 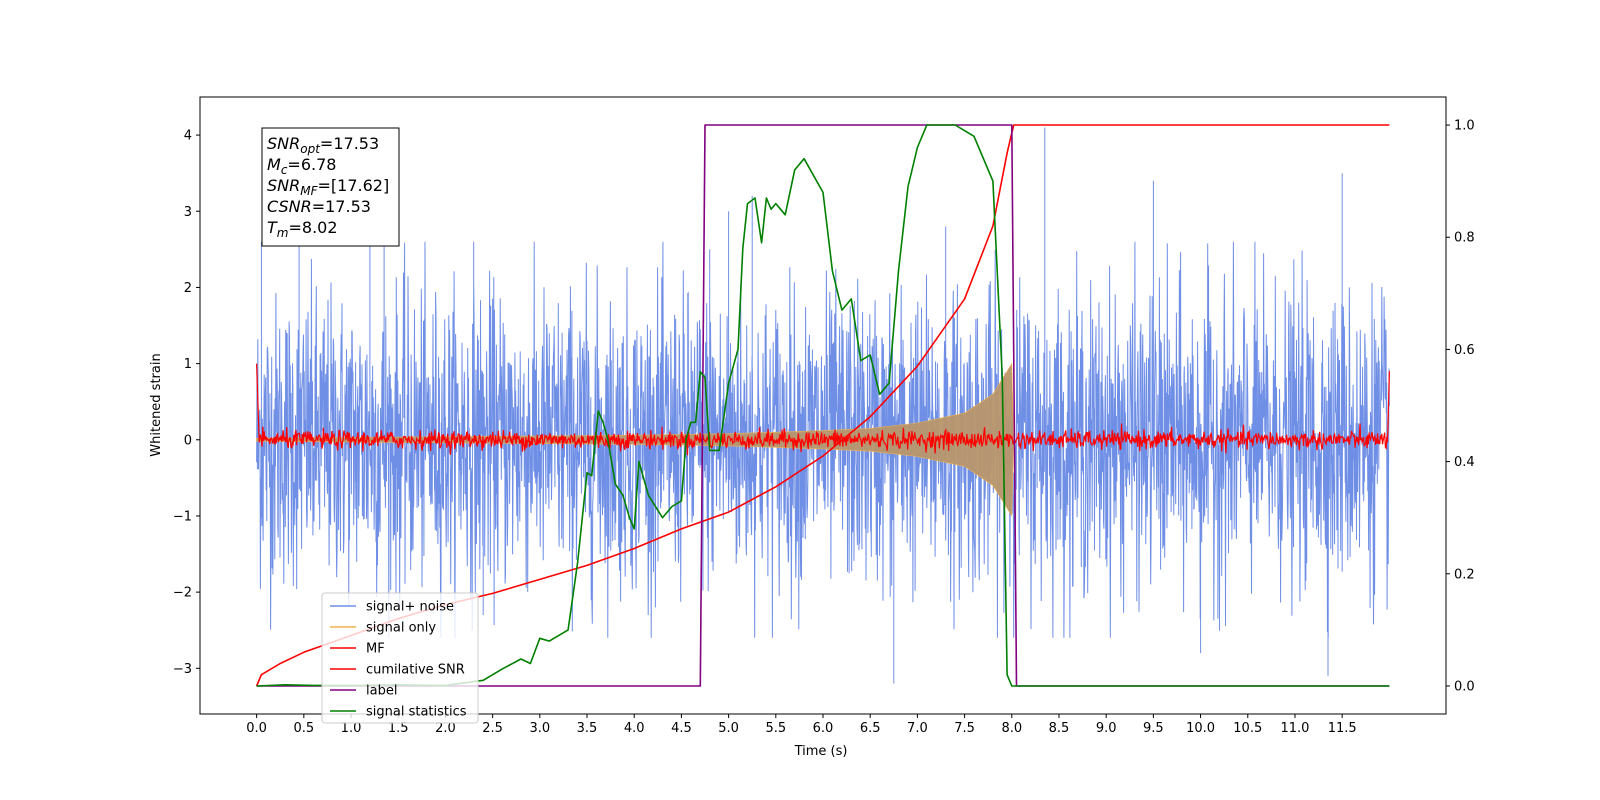 What do you see at coordinates (323, 145) in the screenshot?
I see `annotation-snr-opt: SNRopt=17.53` at bounding box center [323, 145].